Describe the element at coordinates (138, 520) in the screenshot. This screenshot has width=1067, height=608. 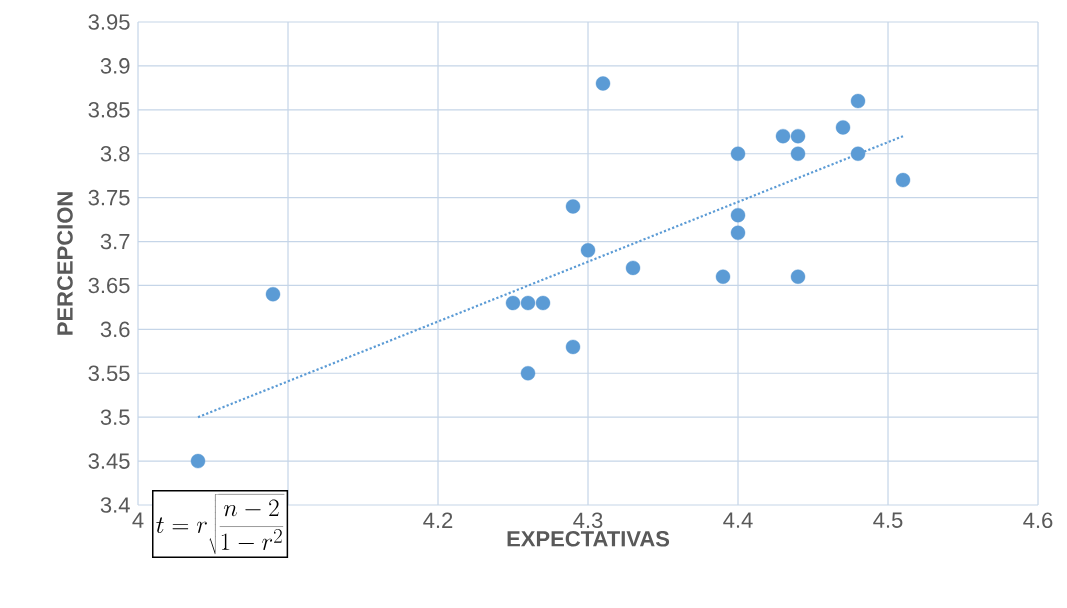
I see `x-tick-label: 4` at that location.